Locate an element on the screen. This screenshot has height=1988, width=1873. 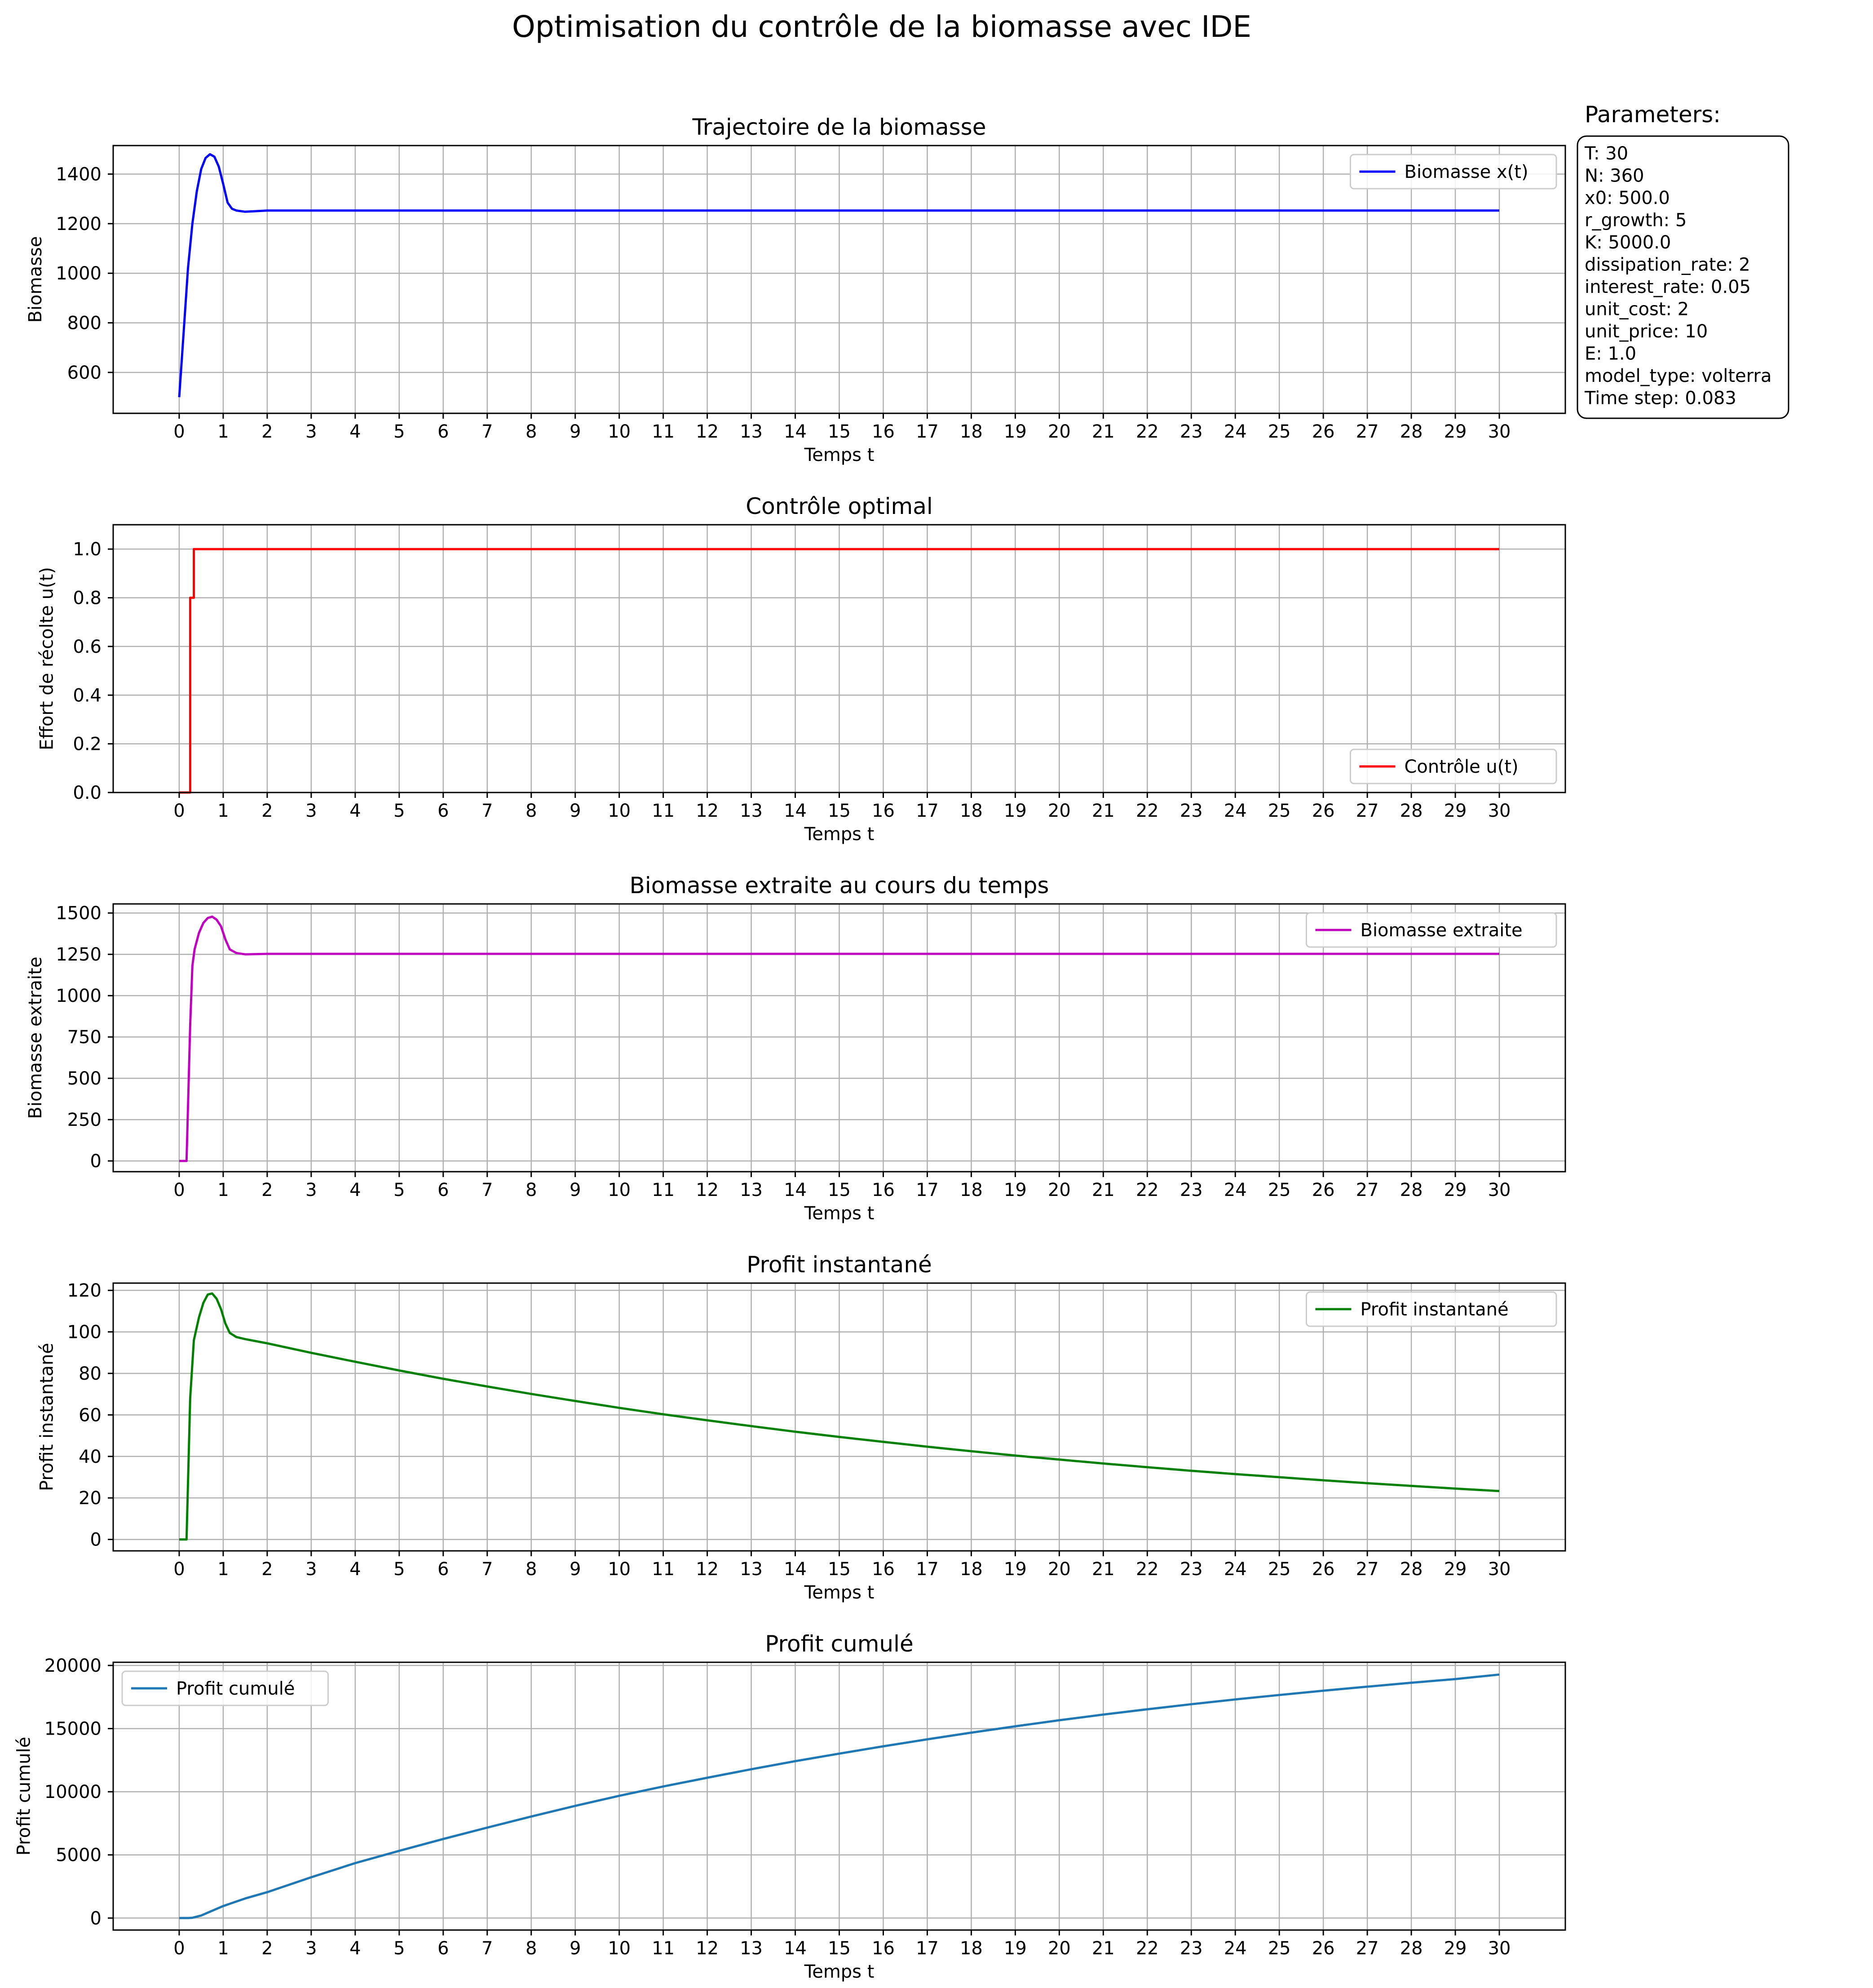
y-tick-label: 0.2 is located at coordinates (87, 744).